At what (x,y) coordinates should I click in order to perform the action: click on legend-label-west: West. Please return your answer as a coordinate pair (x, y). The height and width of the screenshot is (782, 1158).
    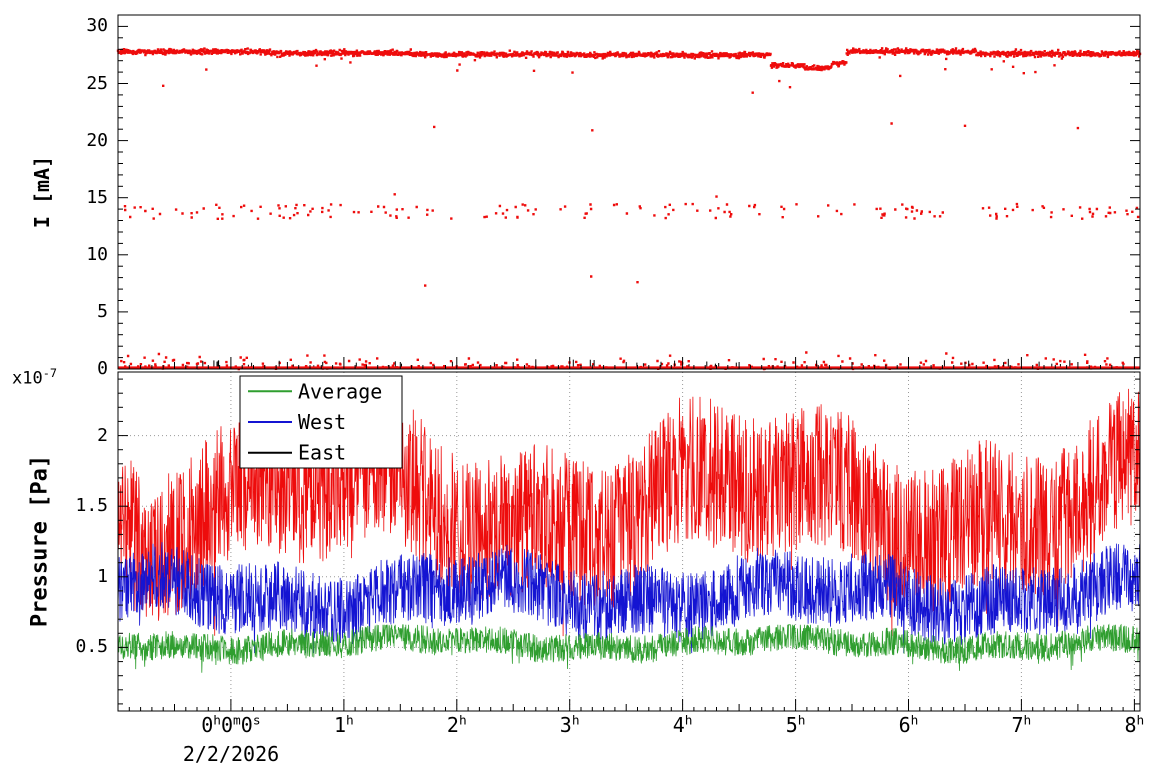
    Looking at the image, I should click on (322, 422).